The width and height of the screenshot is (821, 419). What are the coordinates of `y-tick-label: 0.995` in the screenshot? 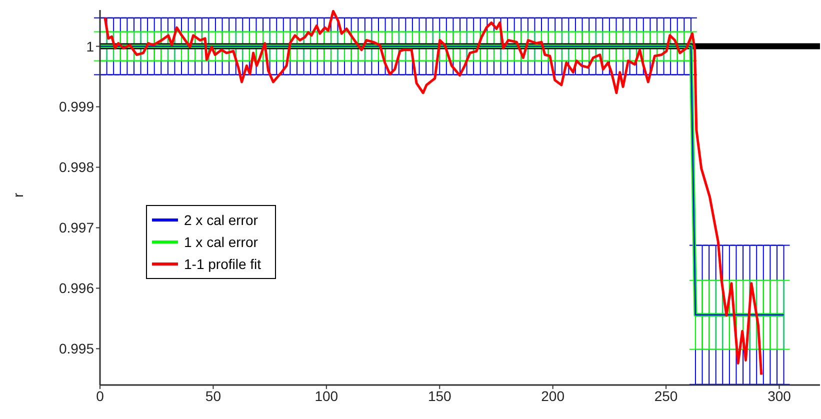 It's located at (76, 348).